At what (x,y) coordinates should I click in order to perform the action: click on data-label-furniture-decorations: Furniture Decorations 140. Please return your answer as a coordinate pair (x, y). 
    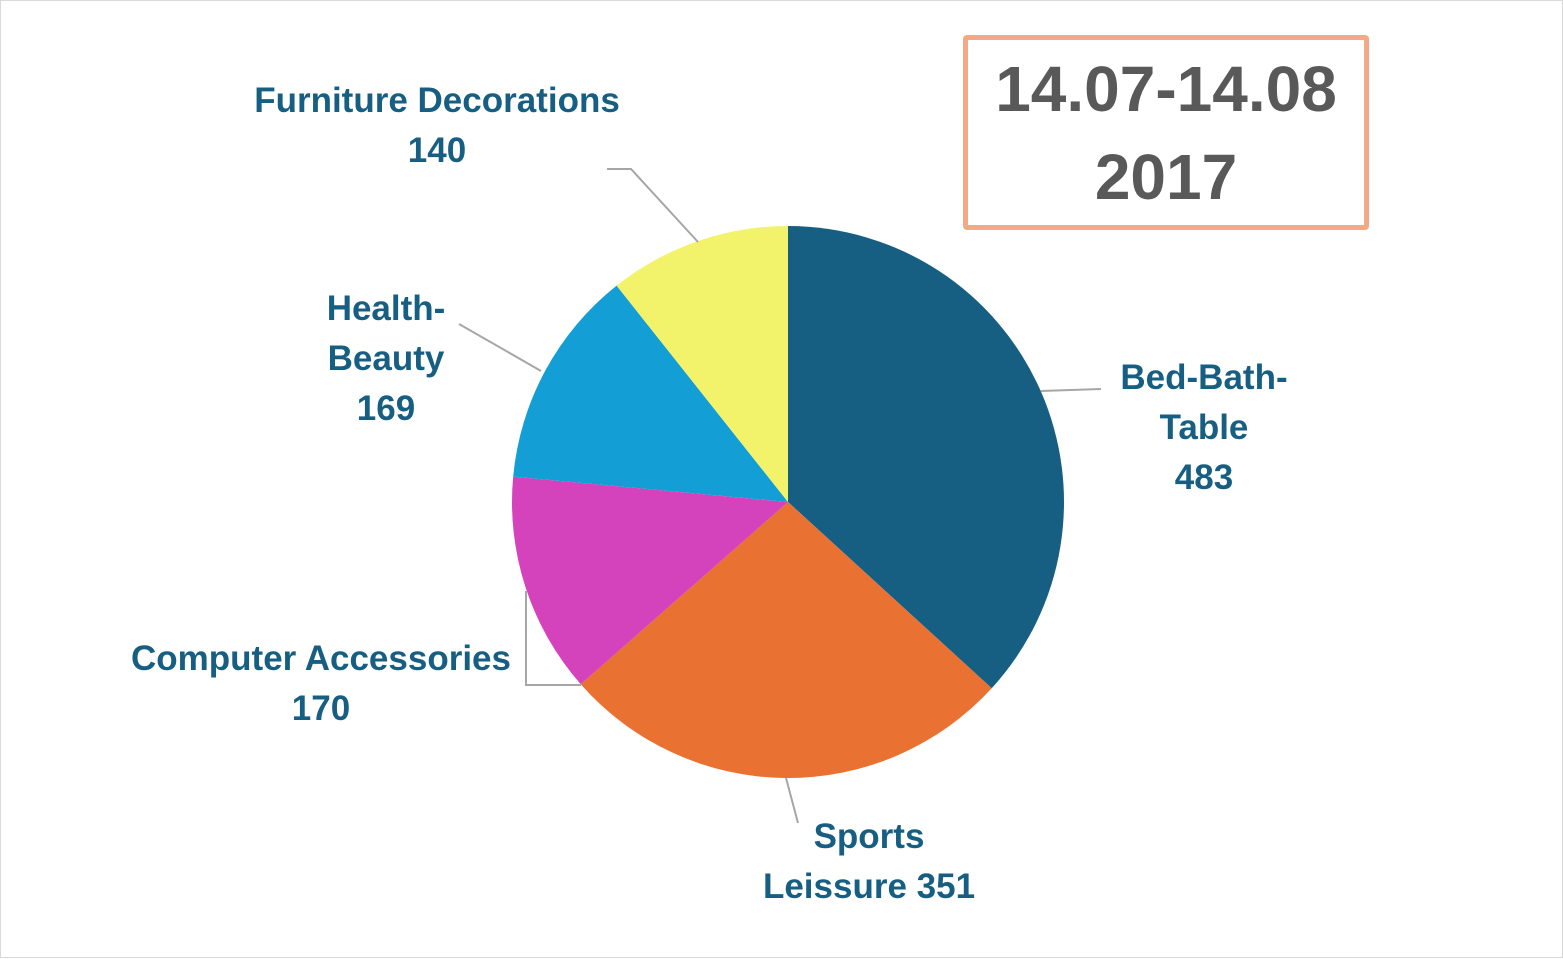
    Looking at the image, I should click on (437, 125).